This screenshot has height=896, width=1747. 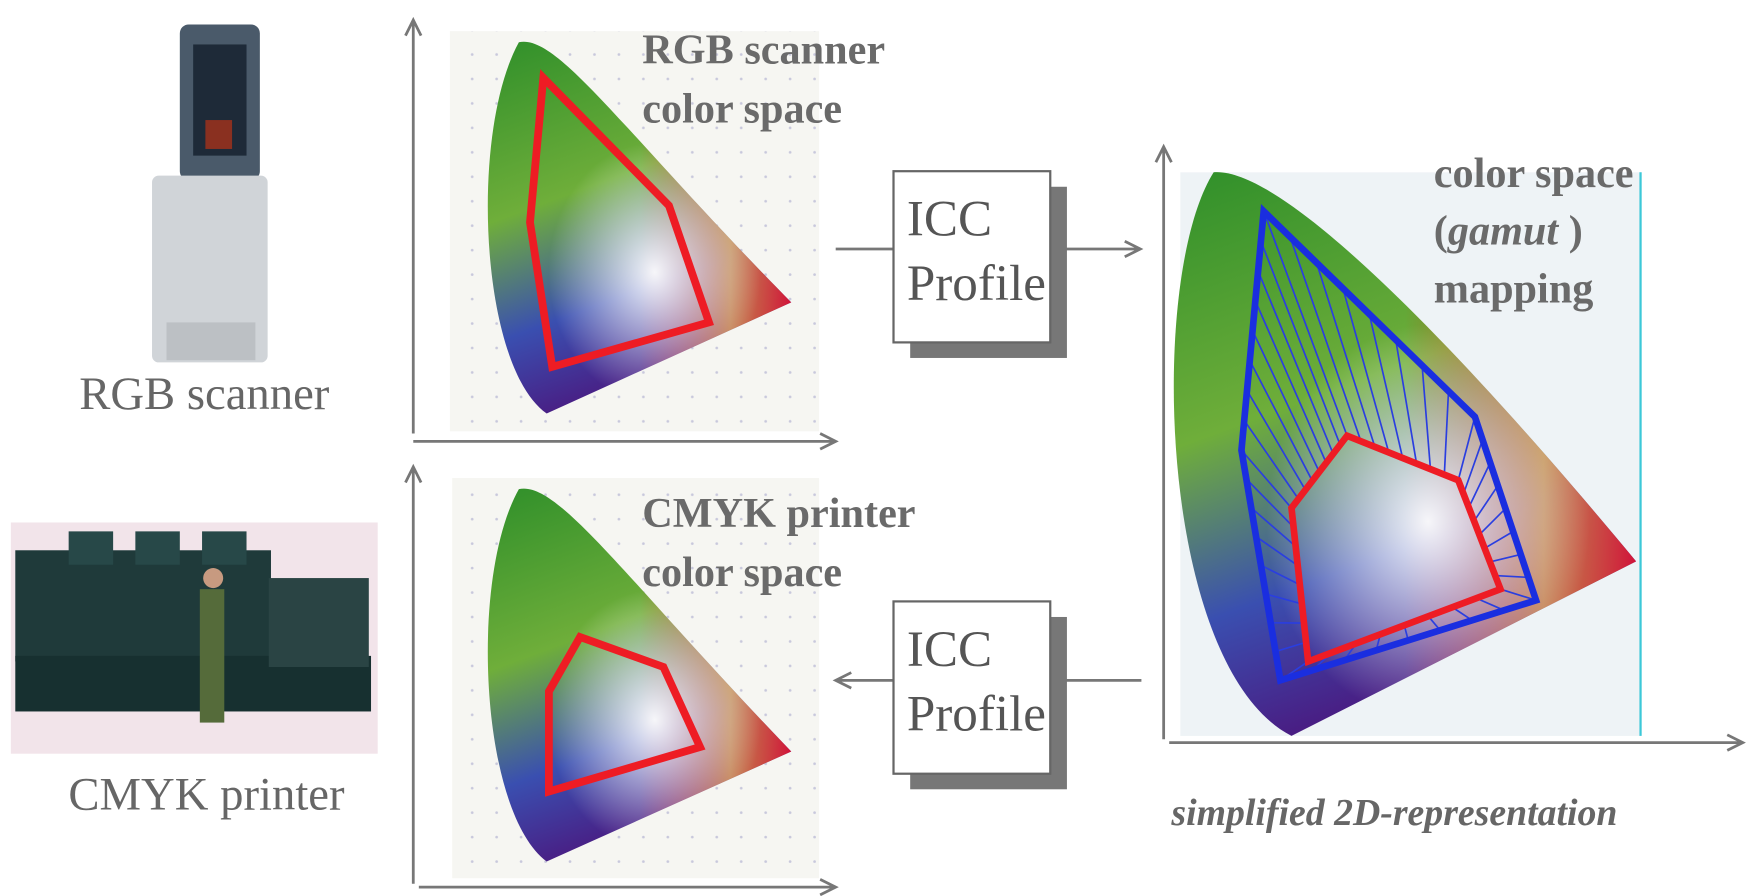 I want to click on mapping-label: color space (gamut ) mapping, so click(x=1534, y=231).